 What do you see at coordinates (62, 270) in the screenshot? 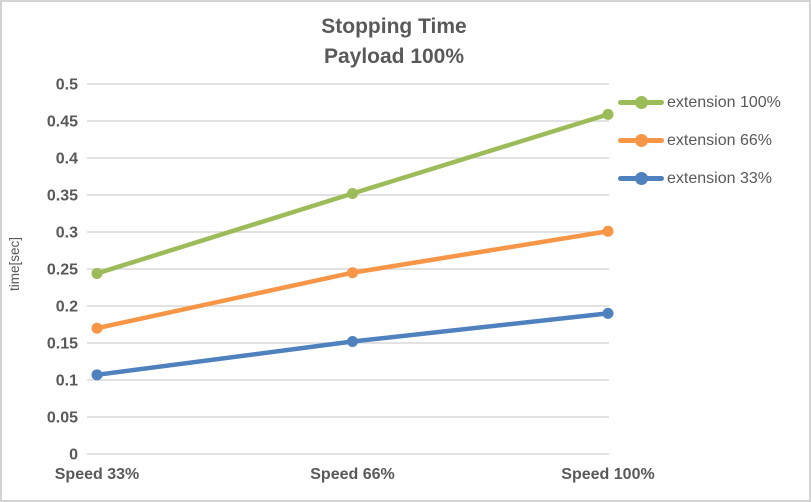
I see `y-tick-label: 0.25` at bounding box center [62, 270].